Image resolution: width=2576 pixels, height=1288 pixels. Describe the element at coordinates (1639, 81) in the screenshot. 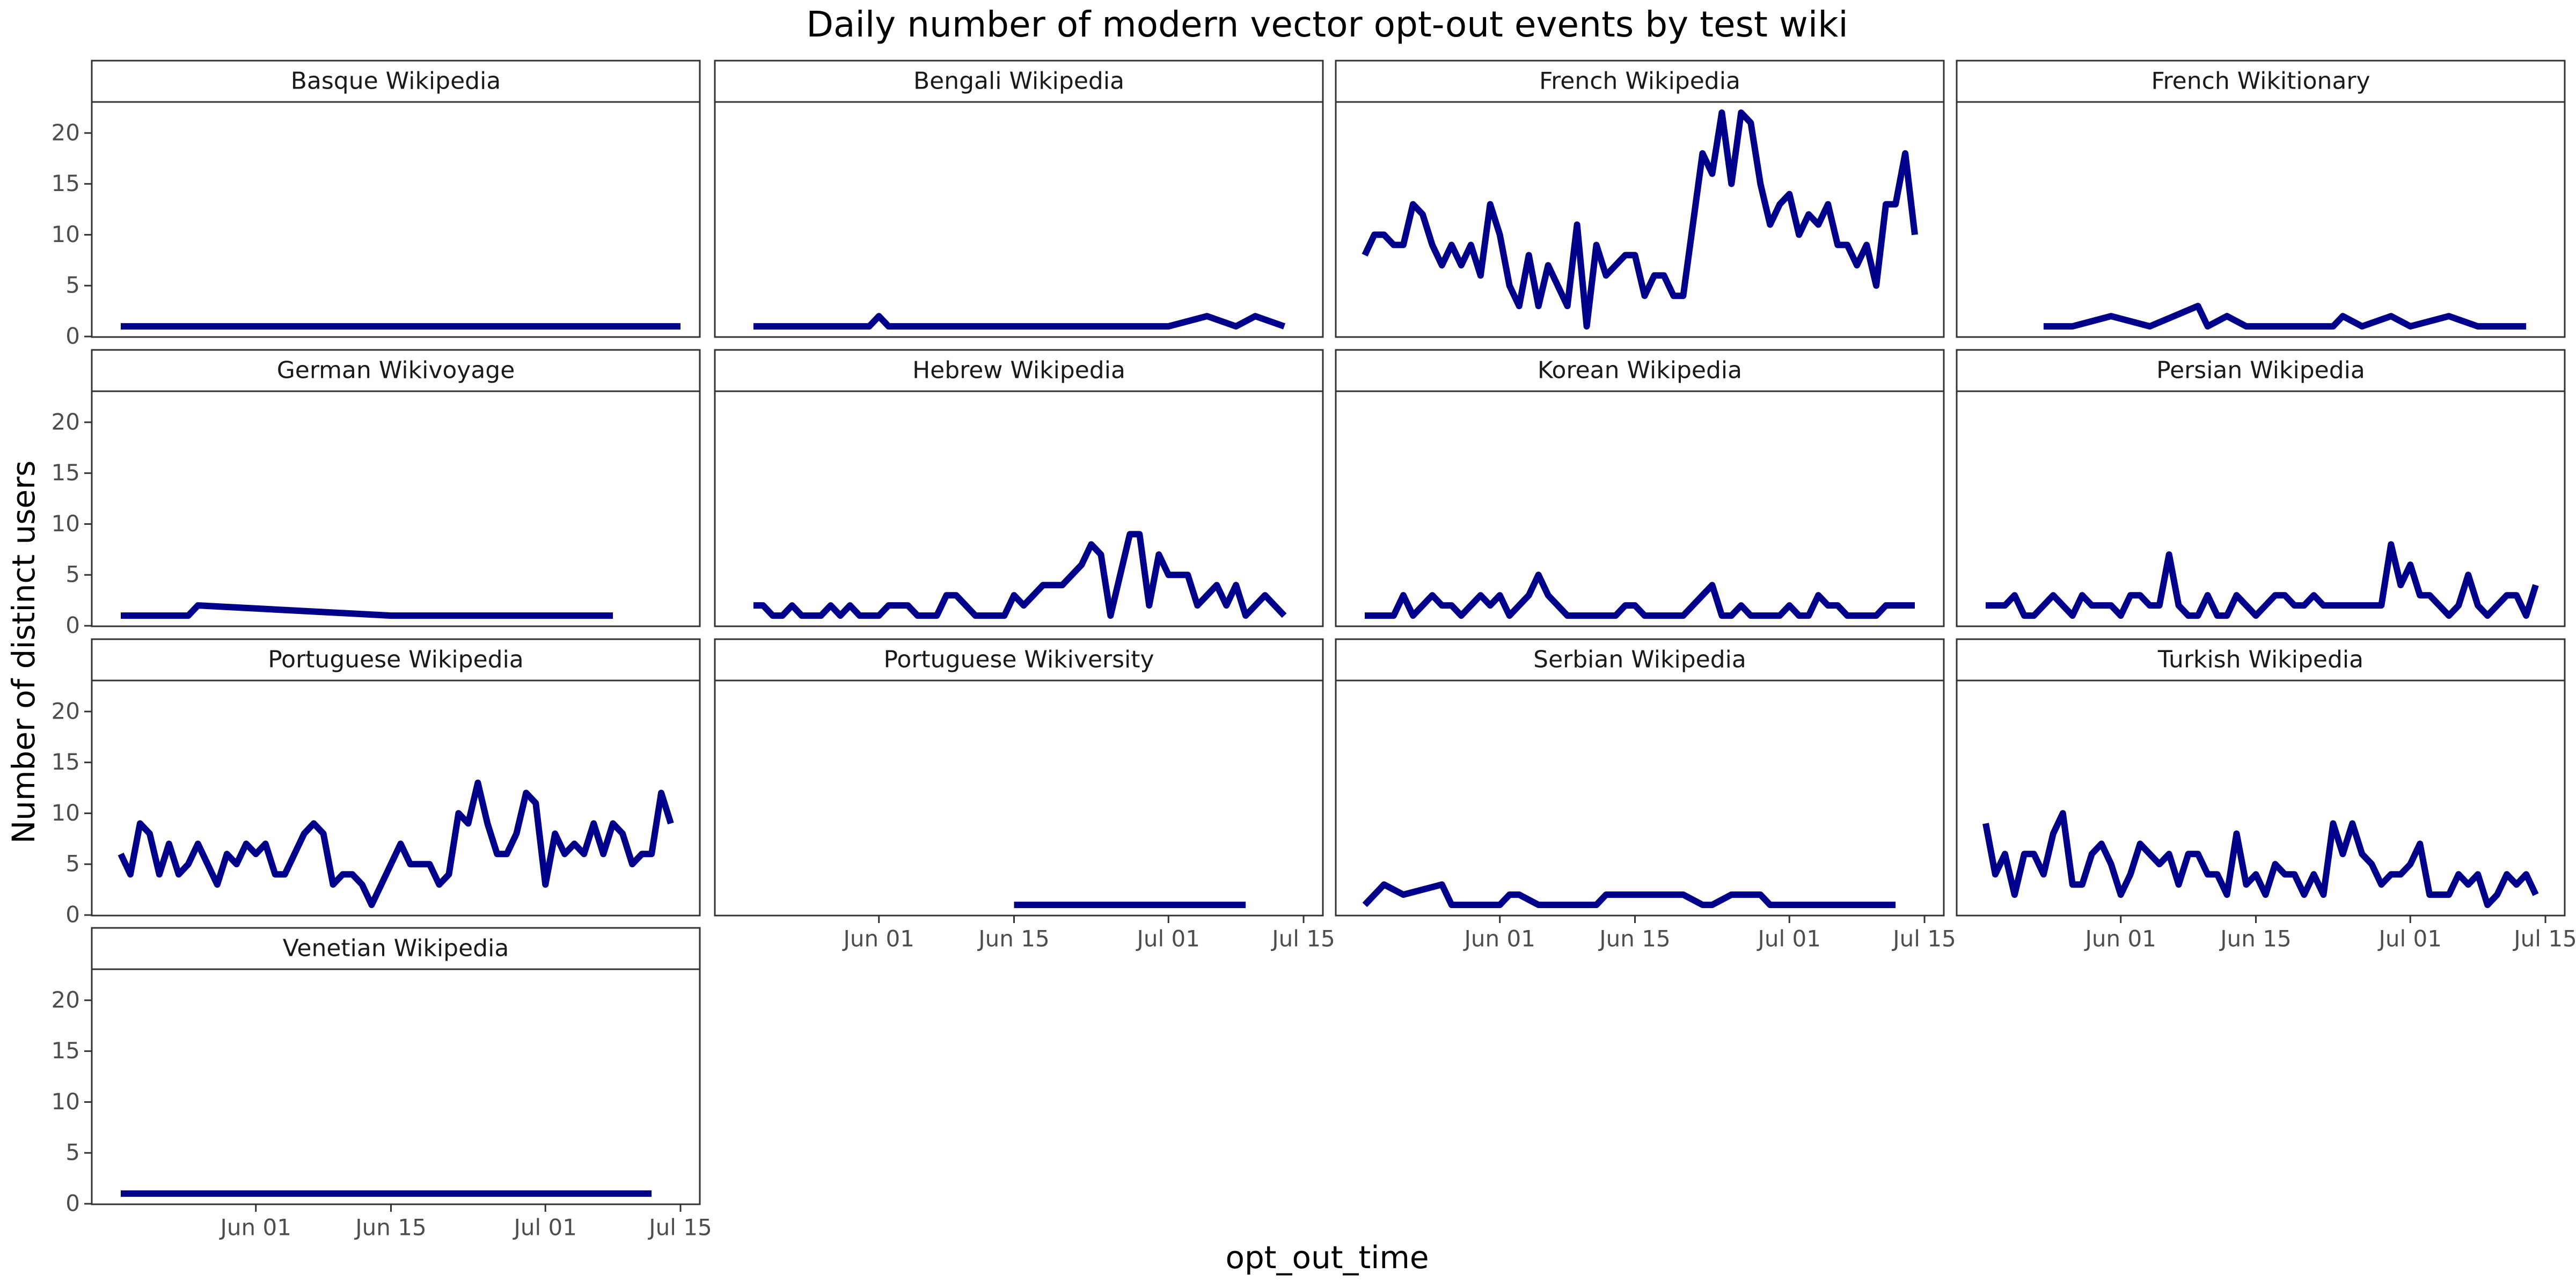

I see `facet-title: French Wikipedia` at that location.